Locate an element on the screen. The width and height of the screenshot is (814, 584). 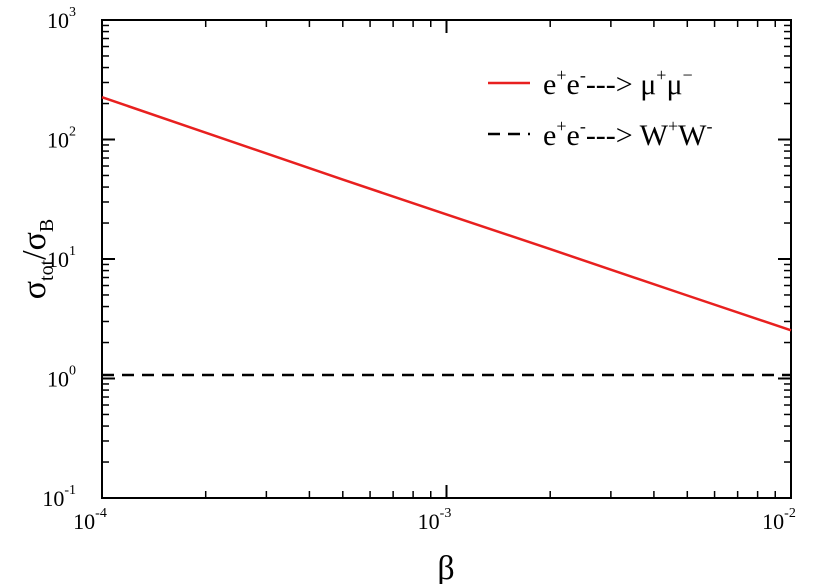
y-tick-label: 10³ is located at coordinates (61, 19).